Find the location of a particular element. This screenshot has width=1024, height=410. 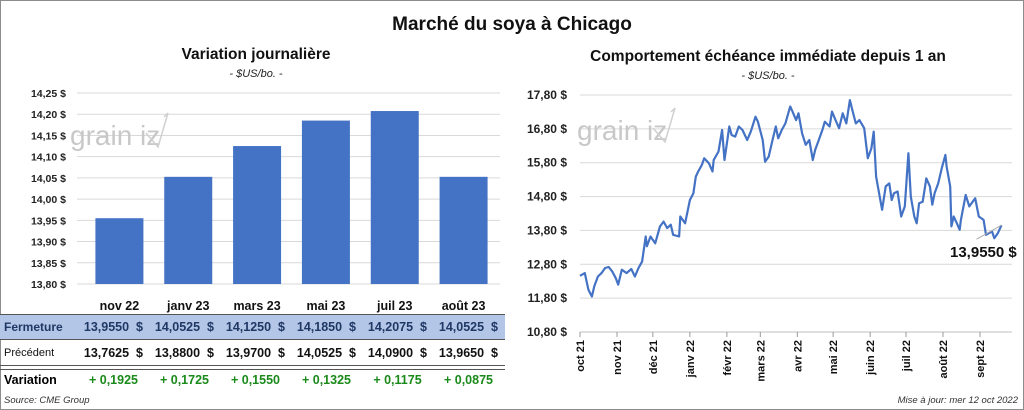

cell: 14,1250 $ is located at coordinates (255, 327).